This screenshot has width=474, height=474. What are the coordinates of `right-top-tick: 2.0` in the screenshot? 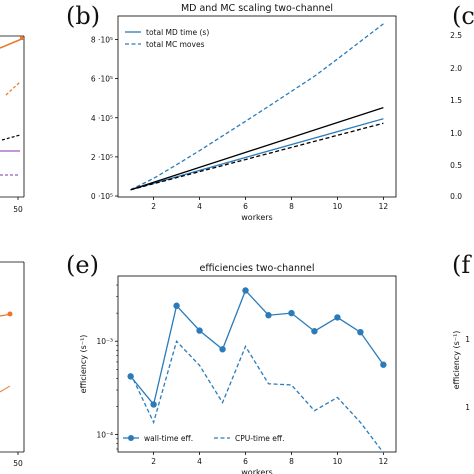 It's located at (456, 68).